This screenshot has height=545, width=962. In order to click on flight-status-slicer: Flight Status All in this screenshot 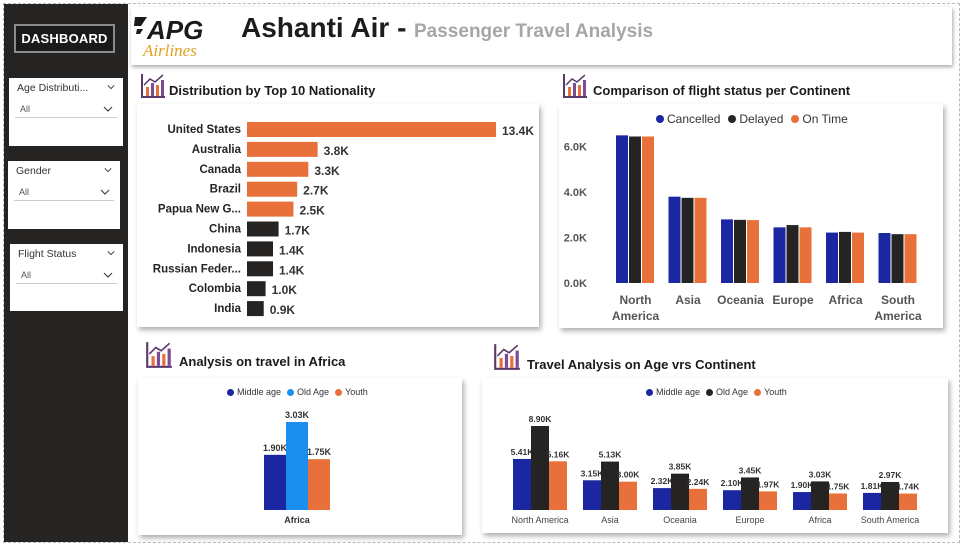, I will do `click(66, 277)`.